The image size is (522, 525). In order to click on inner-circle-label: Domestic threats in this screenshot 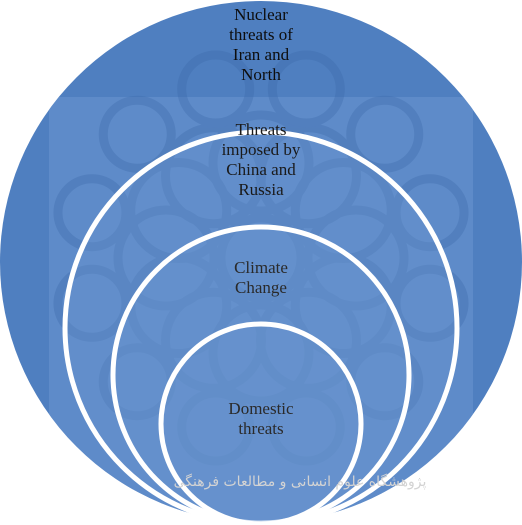, I will do `click(261, 418)`.